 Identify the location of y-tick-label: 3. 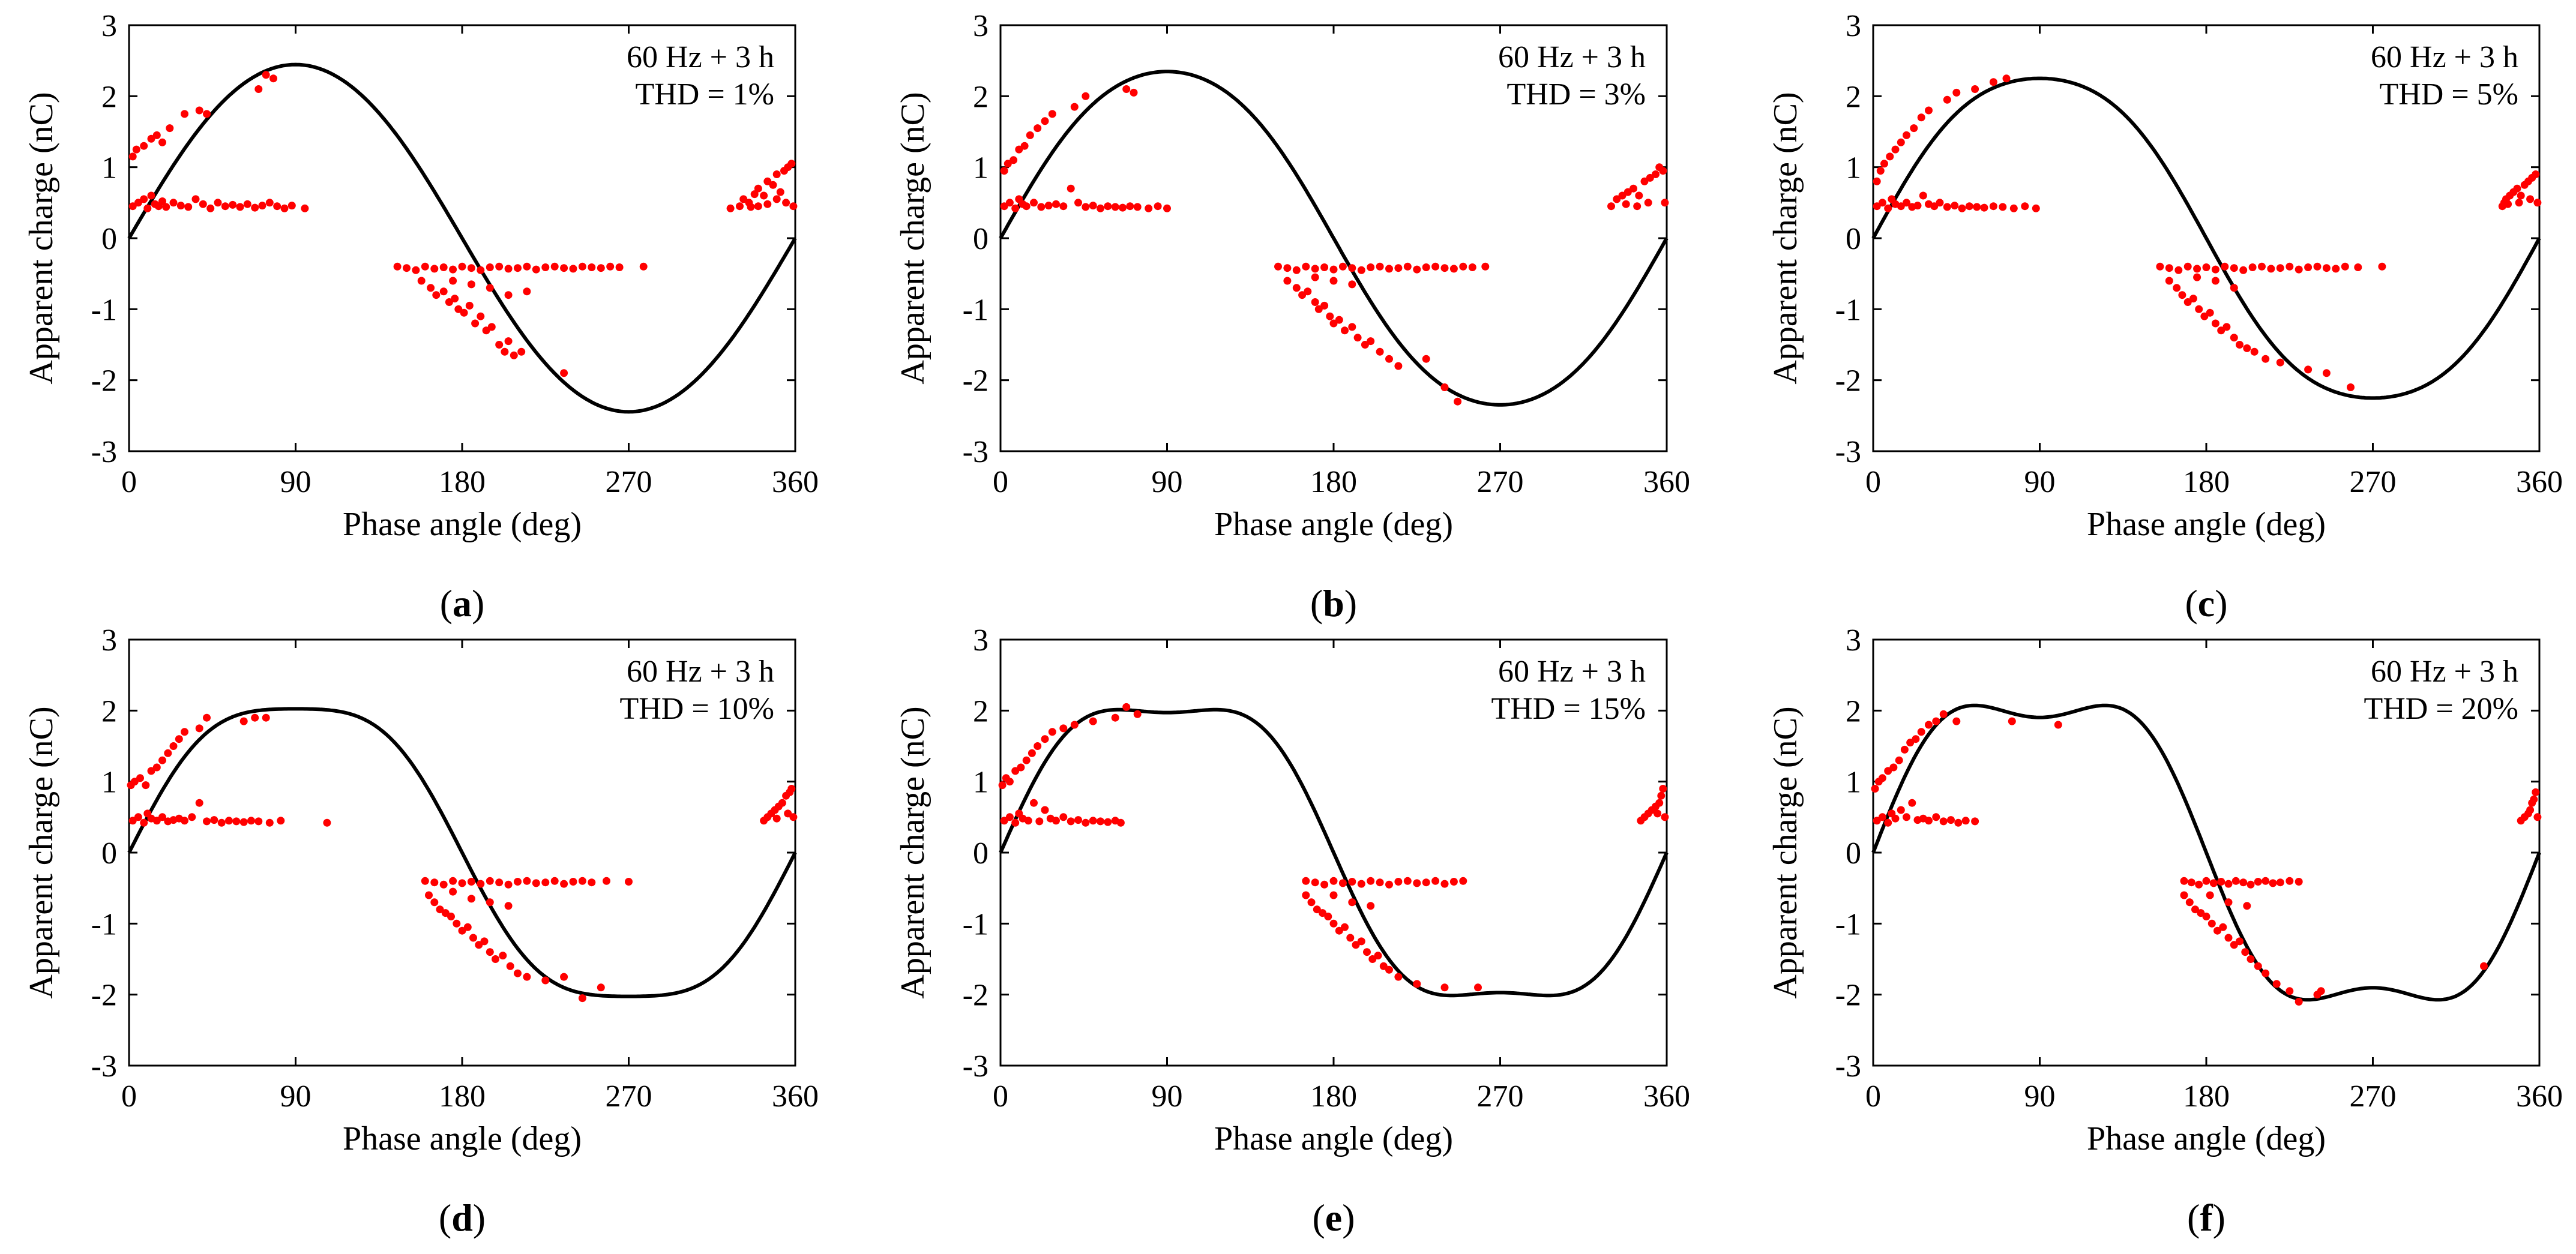
(981, 640).